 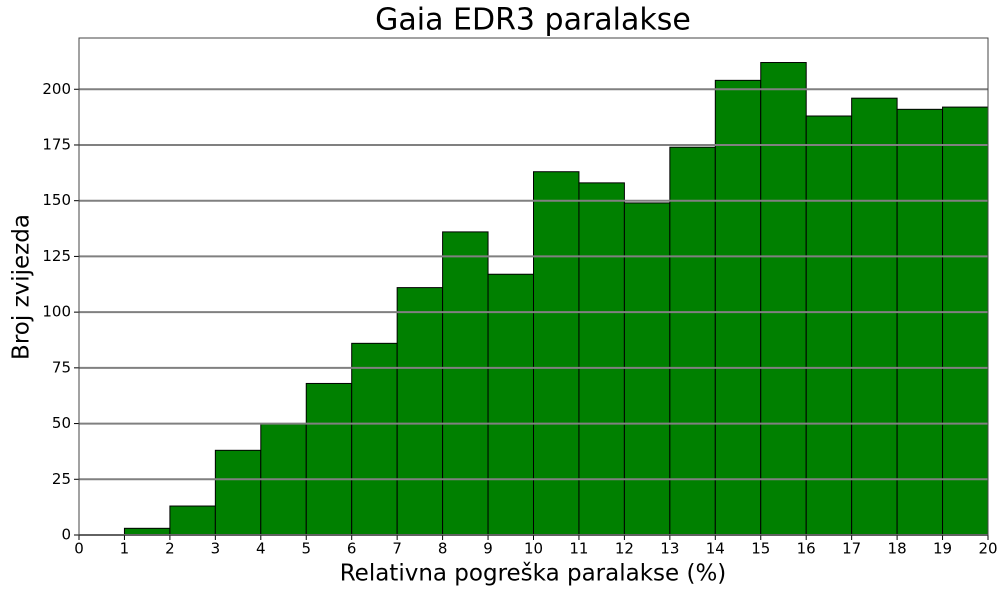 I want to click on x-tick-label: 7, so click(x=397, y=549).